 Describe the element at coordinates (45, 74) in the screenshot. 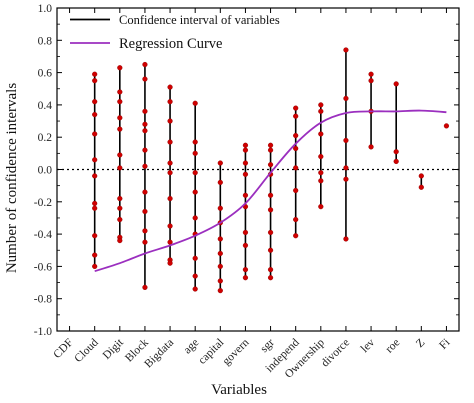

I see `y-tick-label: 0.6` at that location.